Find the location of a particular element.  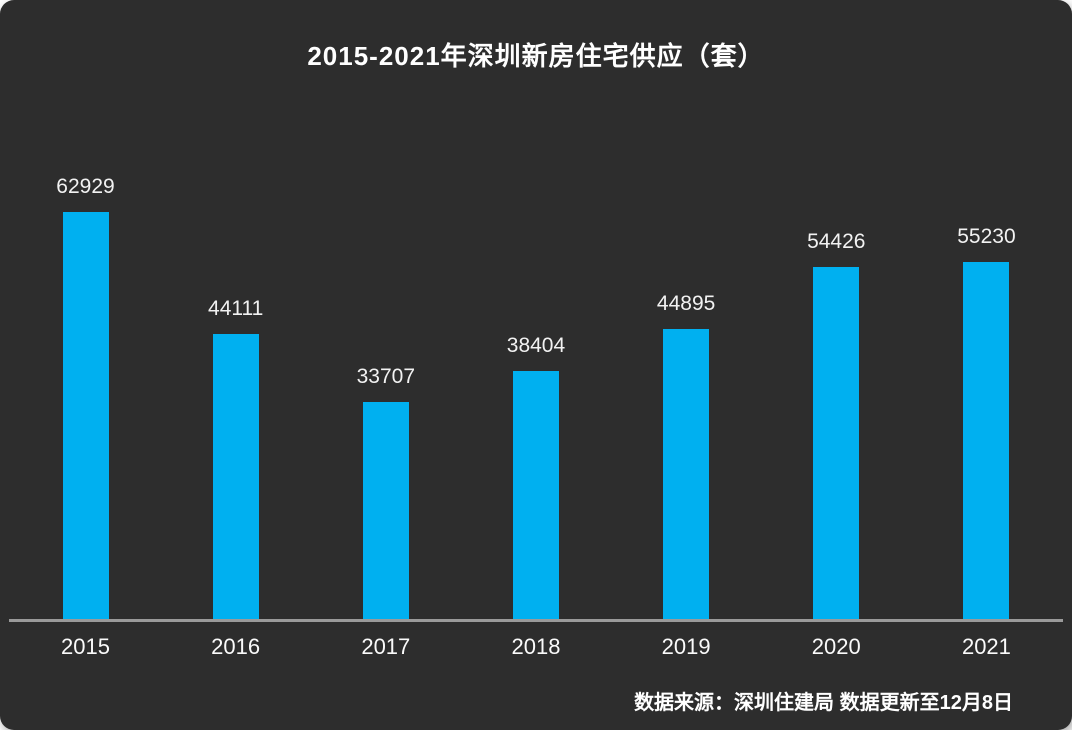

x-axis-tick-label: 2015 is located at coordinates (85, 646).